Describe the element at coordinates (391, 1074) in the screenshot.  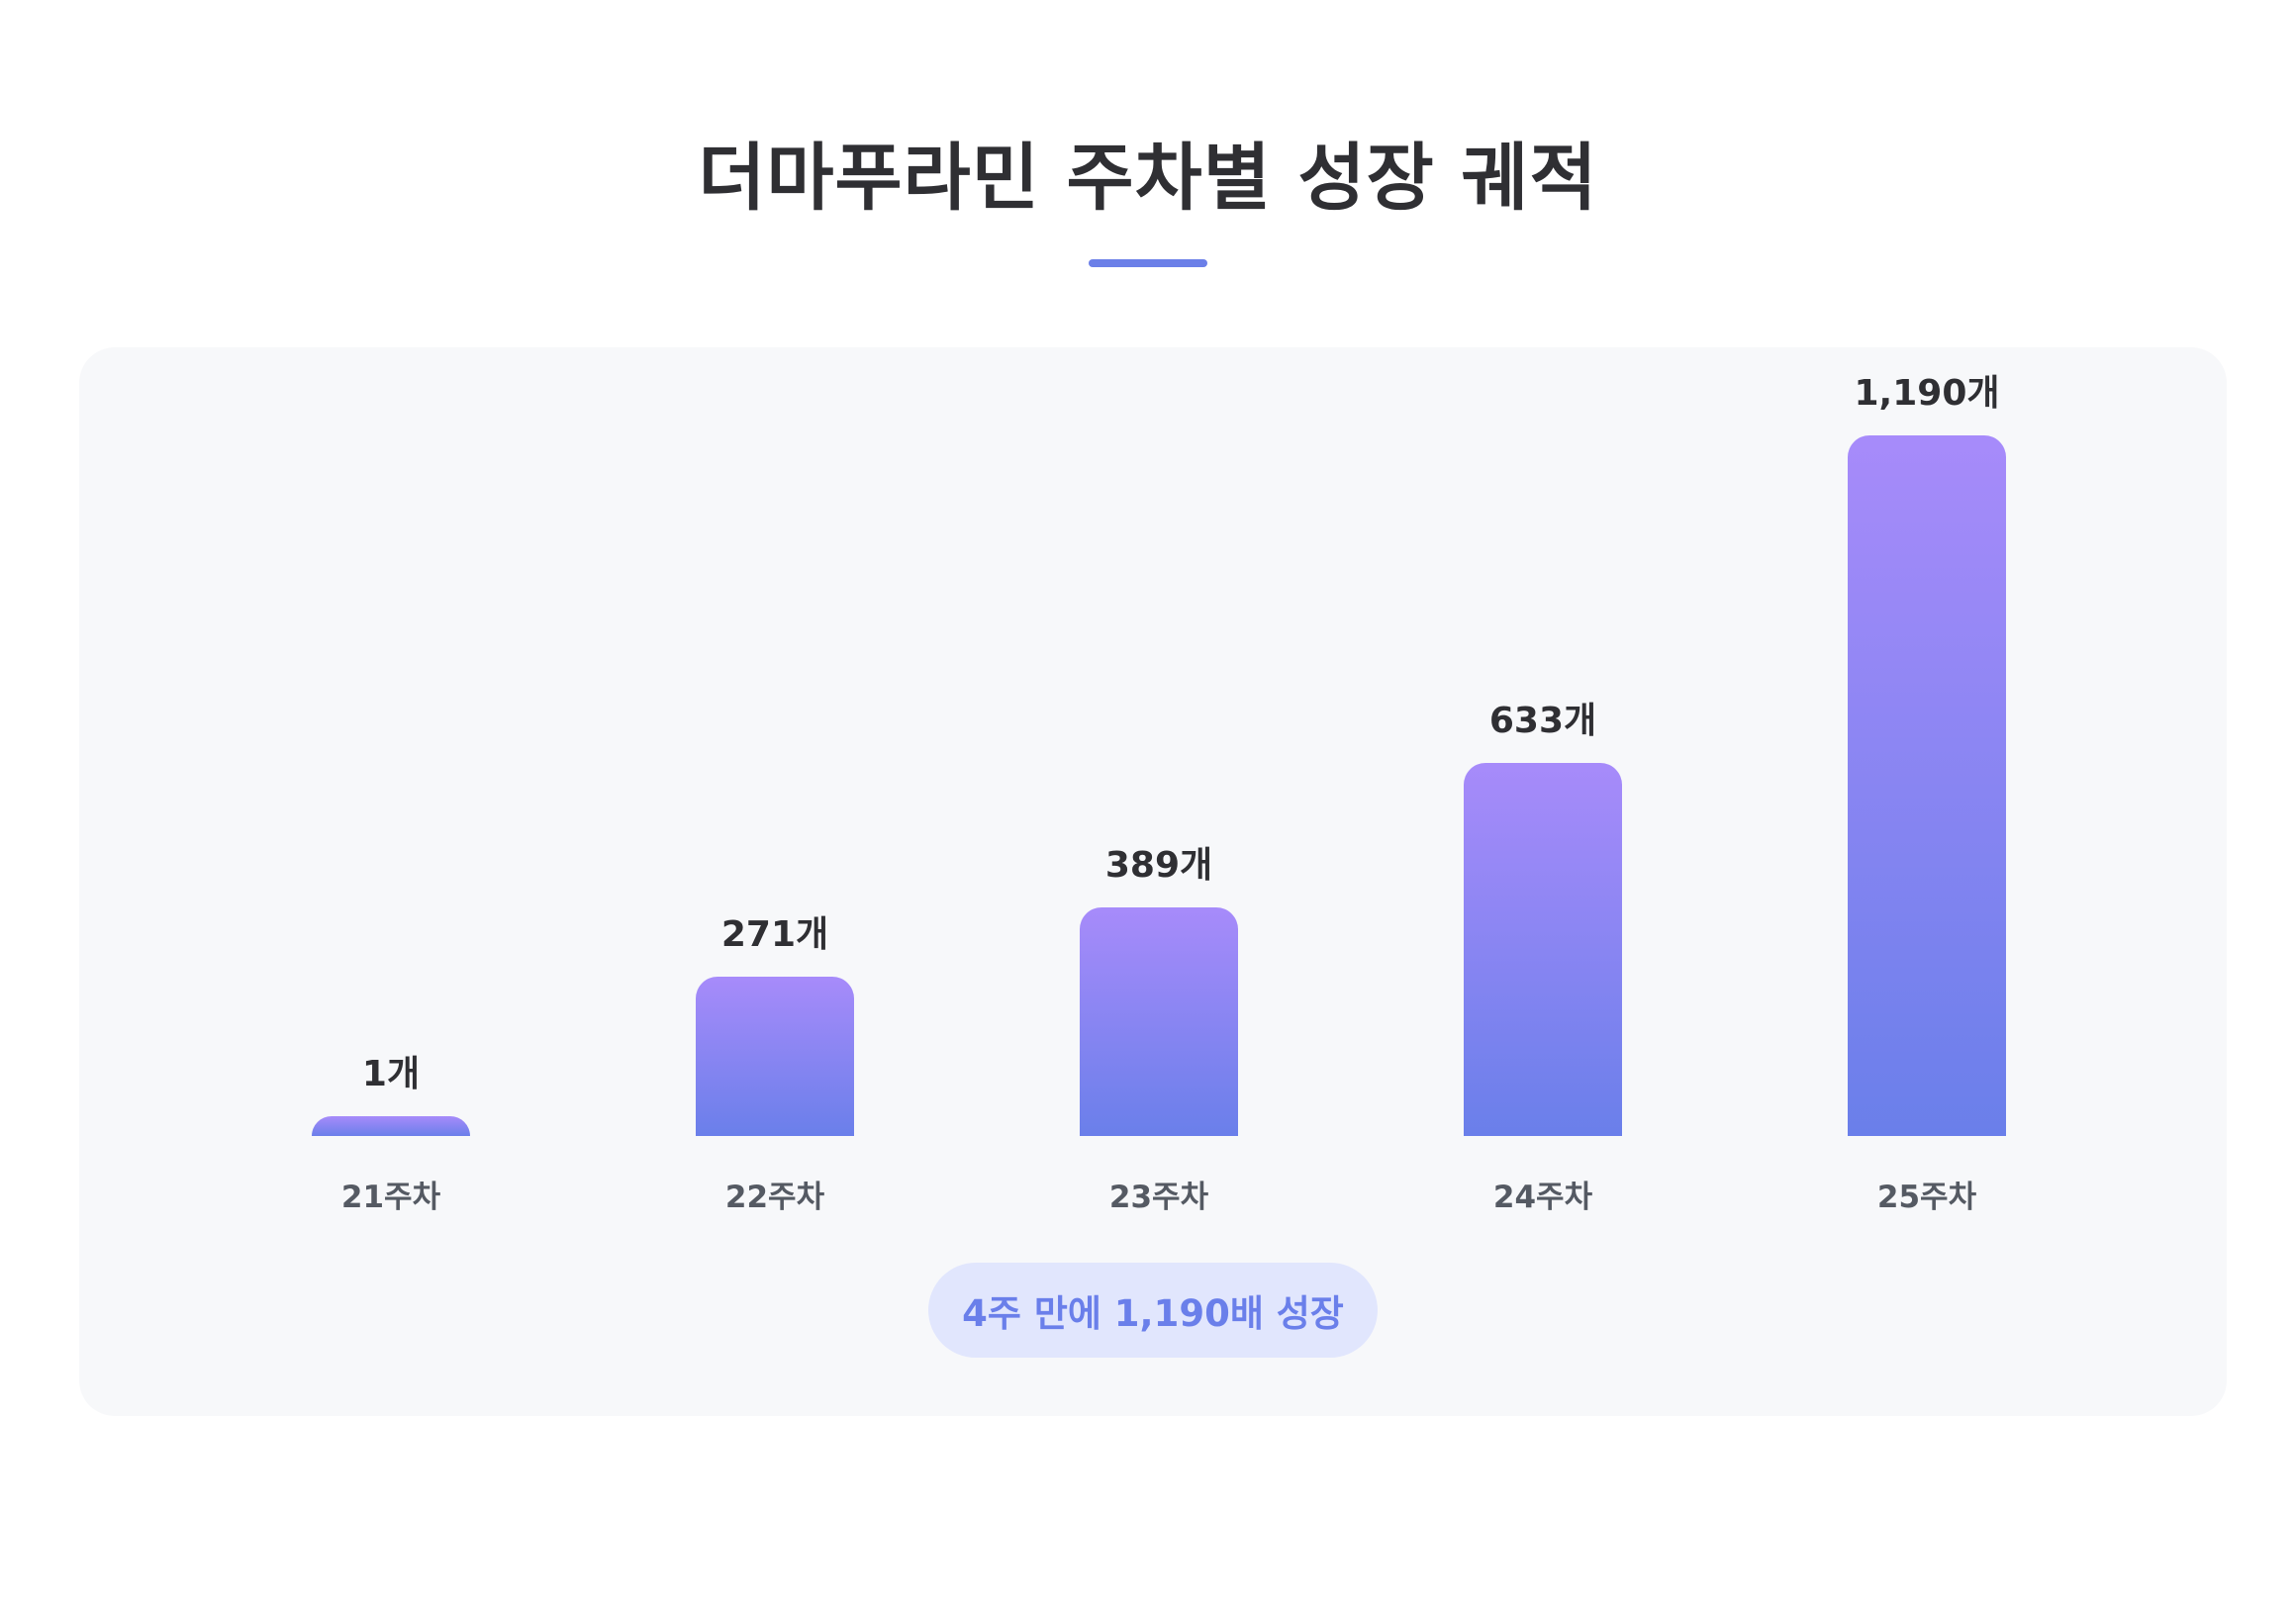
I see `value-label-1: 1개` at that location.